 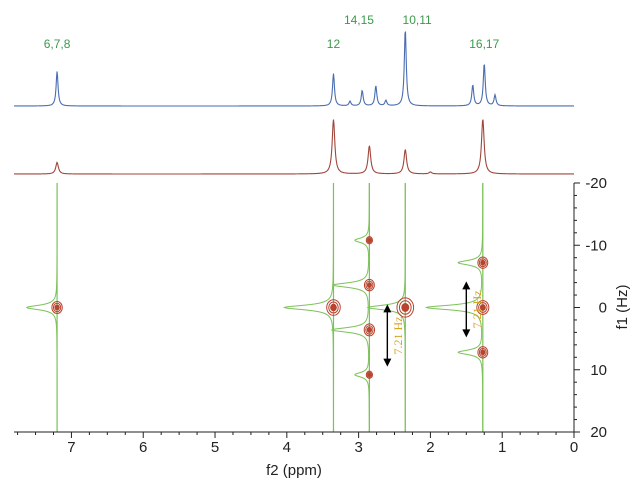 I want to click on peak-label-3: 10,11, so click(x=417, y=20).